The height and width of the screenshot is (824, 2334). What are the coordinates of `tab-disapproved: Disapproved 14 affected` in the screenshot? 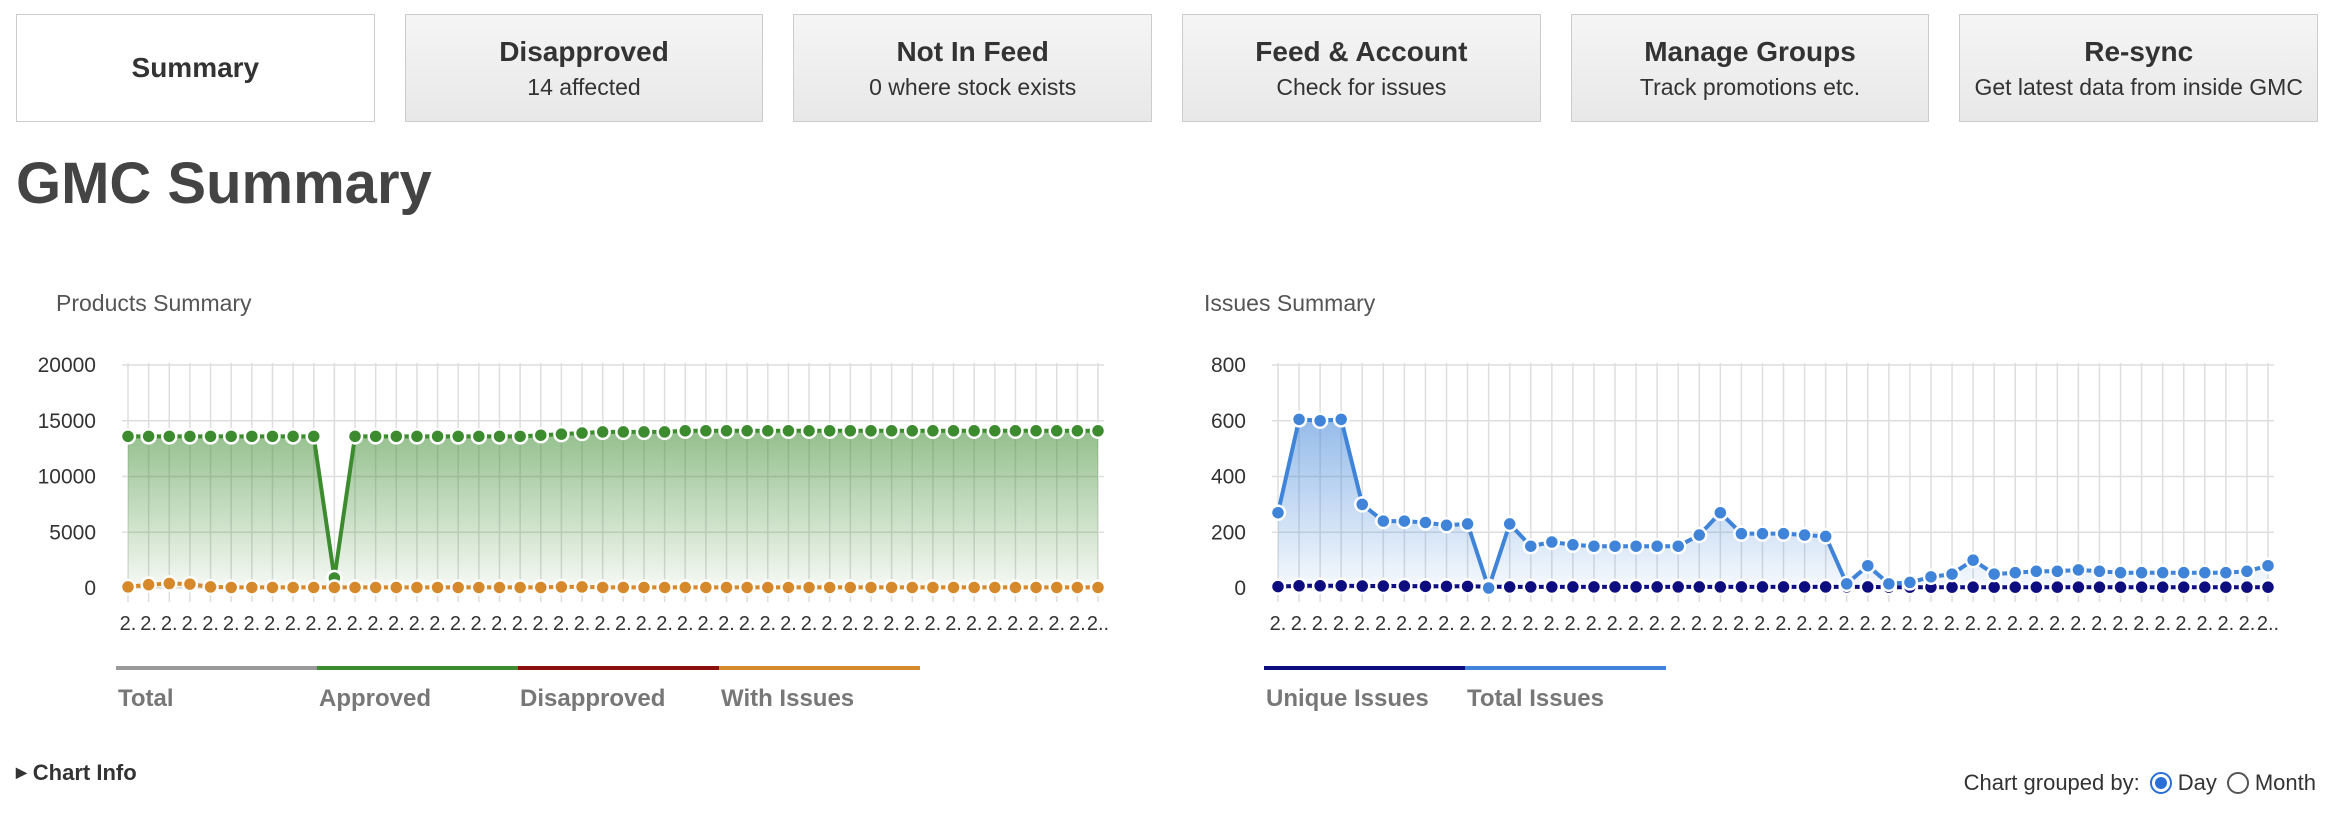 It's located at (584, 68).